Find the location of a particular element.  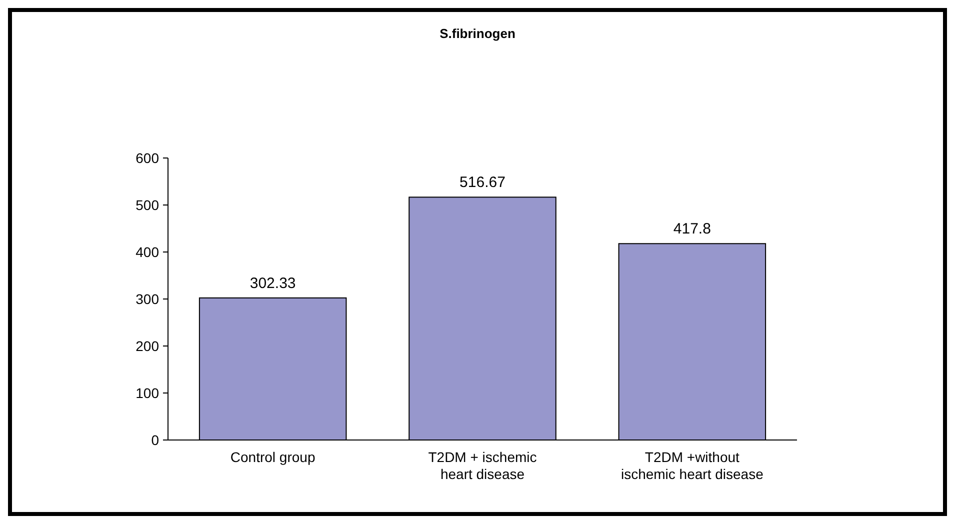

x-tick-label: Control group is located at coordinates (273, 457).